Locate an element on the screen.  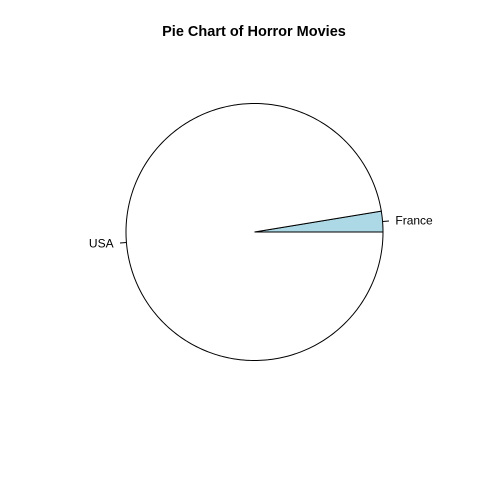
slice-label-france: France is located at coordinates (414, 220).